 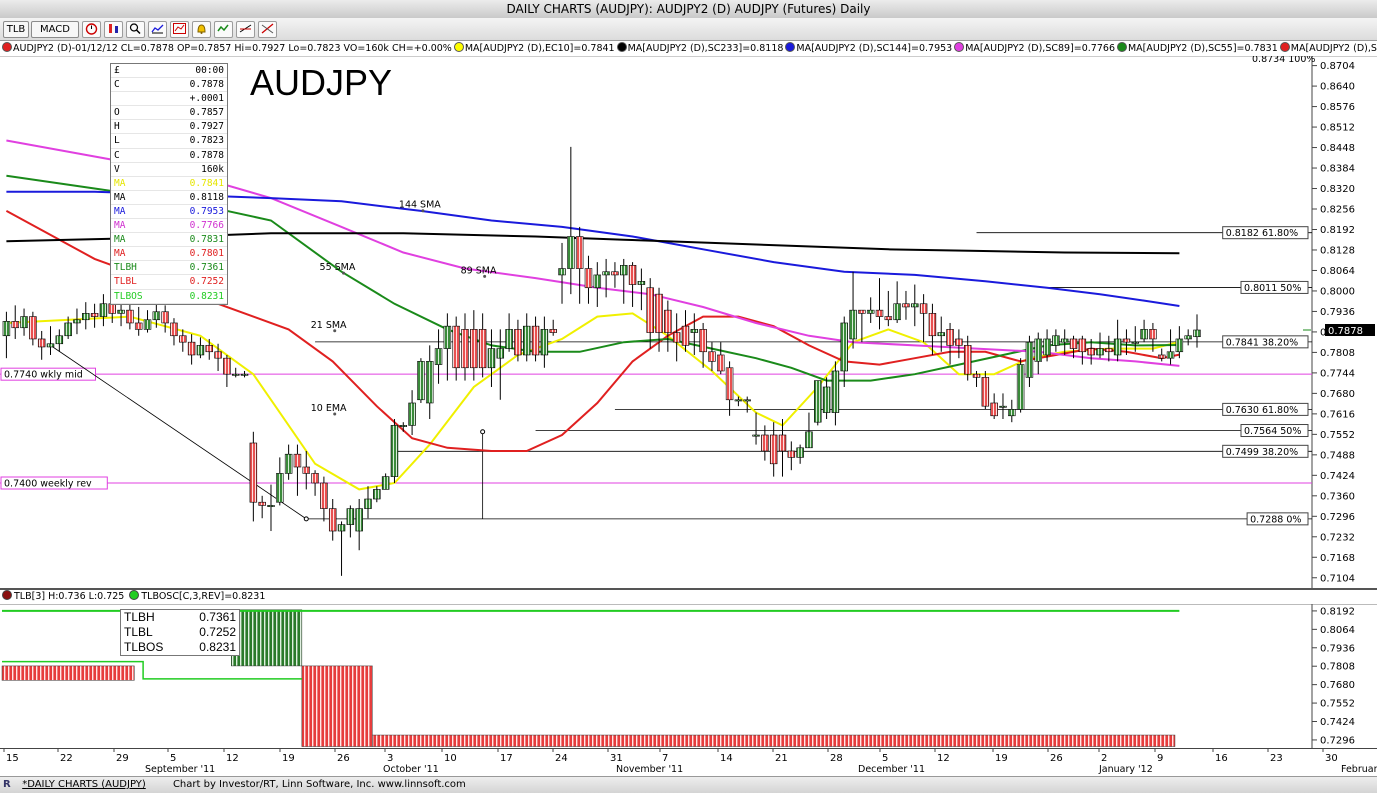 What do you see at coordinates (209, 70) in the screenshot?
I see `data-window-value: 00:00` at bounding box center [209, 70].